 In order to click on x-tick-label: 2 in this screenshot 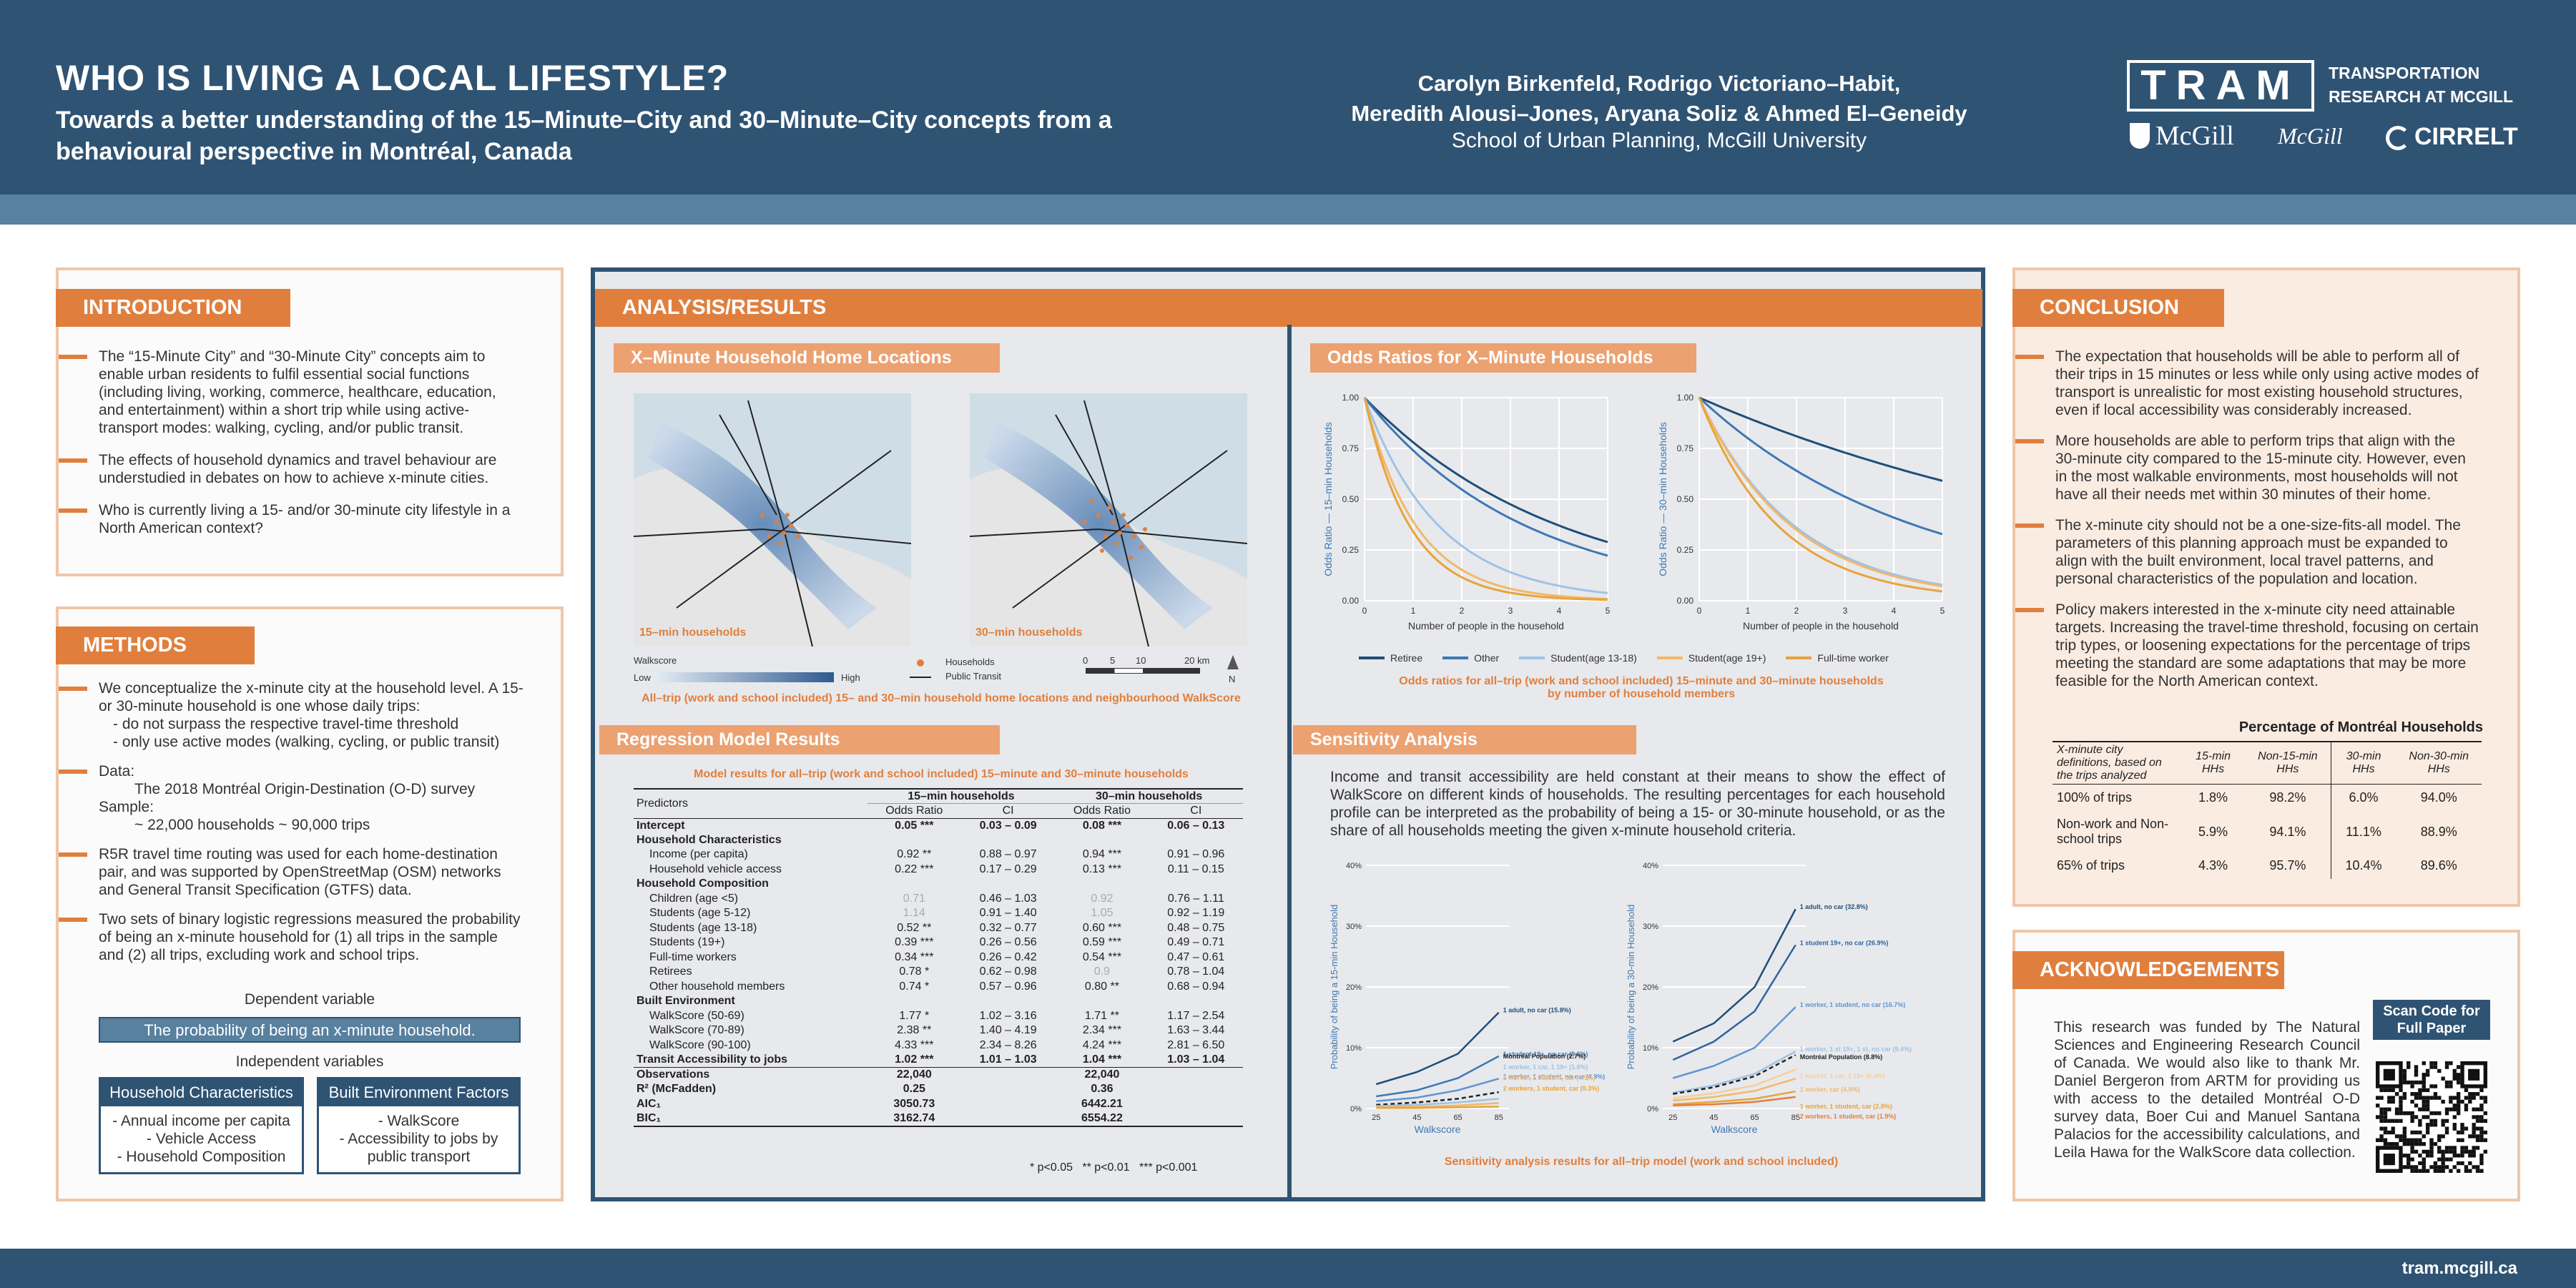, I will do `click(1462, 611)`.